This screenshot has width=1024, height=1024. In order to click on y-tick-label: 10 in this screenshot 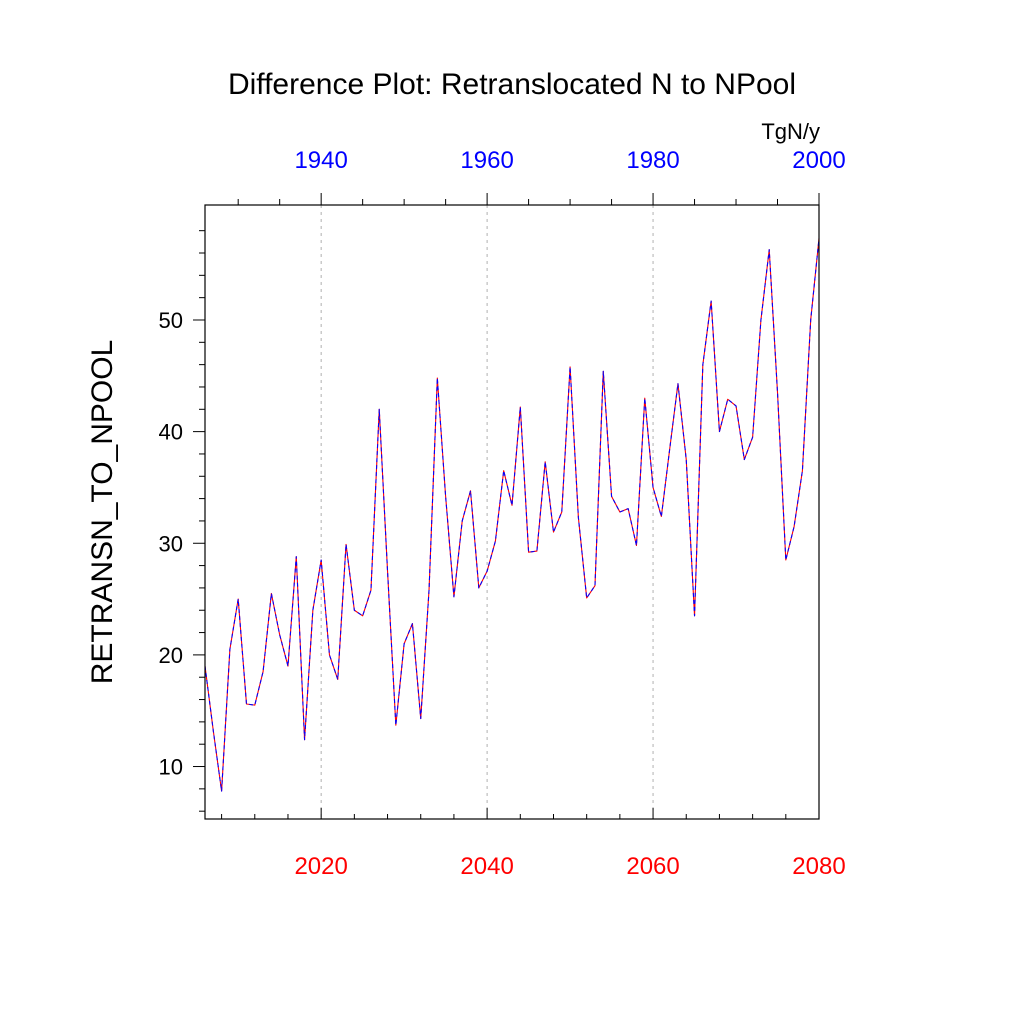, I will do `click(171, 767)`.